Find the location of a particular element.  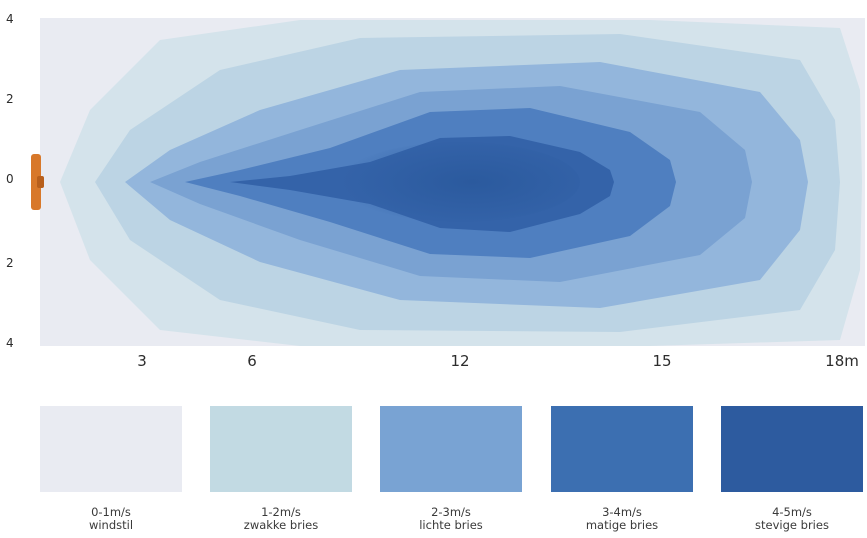

legend-range: 2-3m/s is located at coordinates (451, 512).